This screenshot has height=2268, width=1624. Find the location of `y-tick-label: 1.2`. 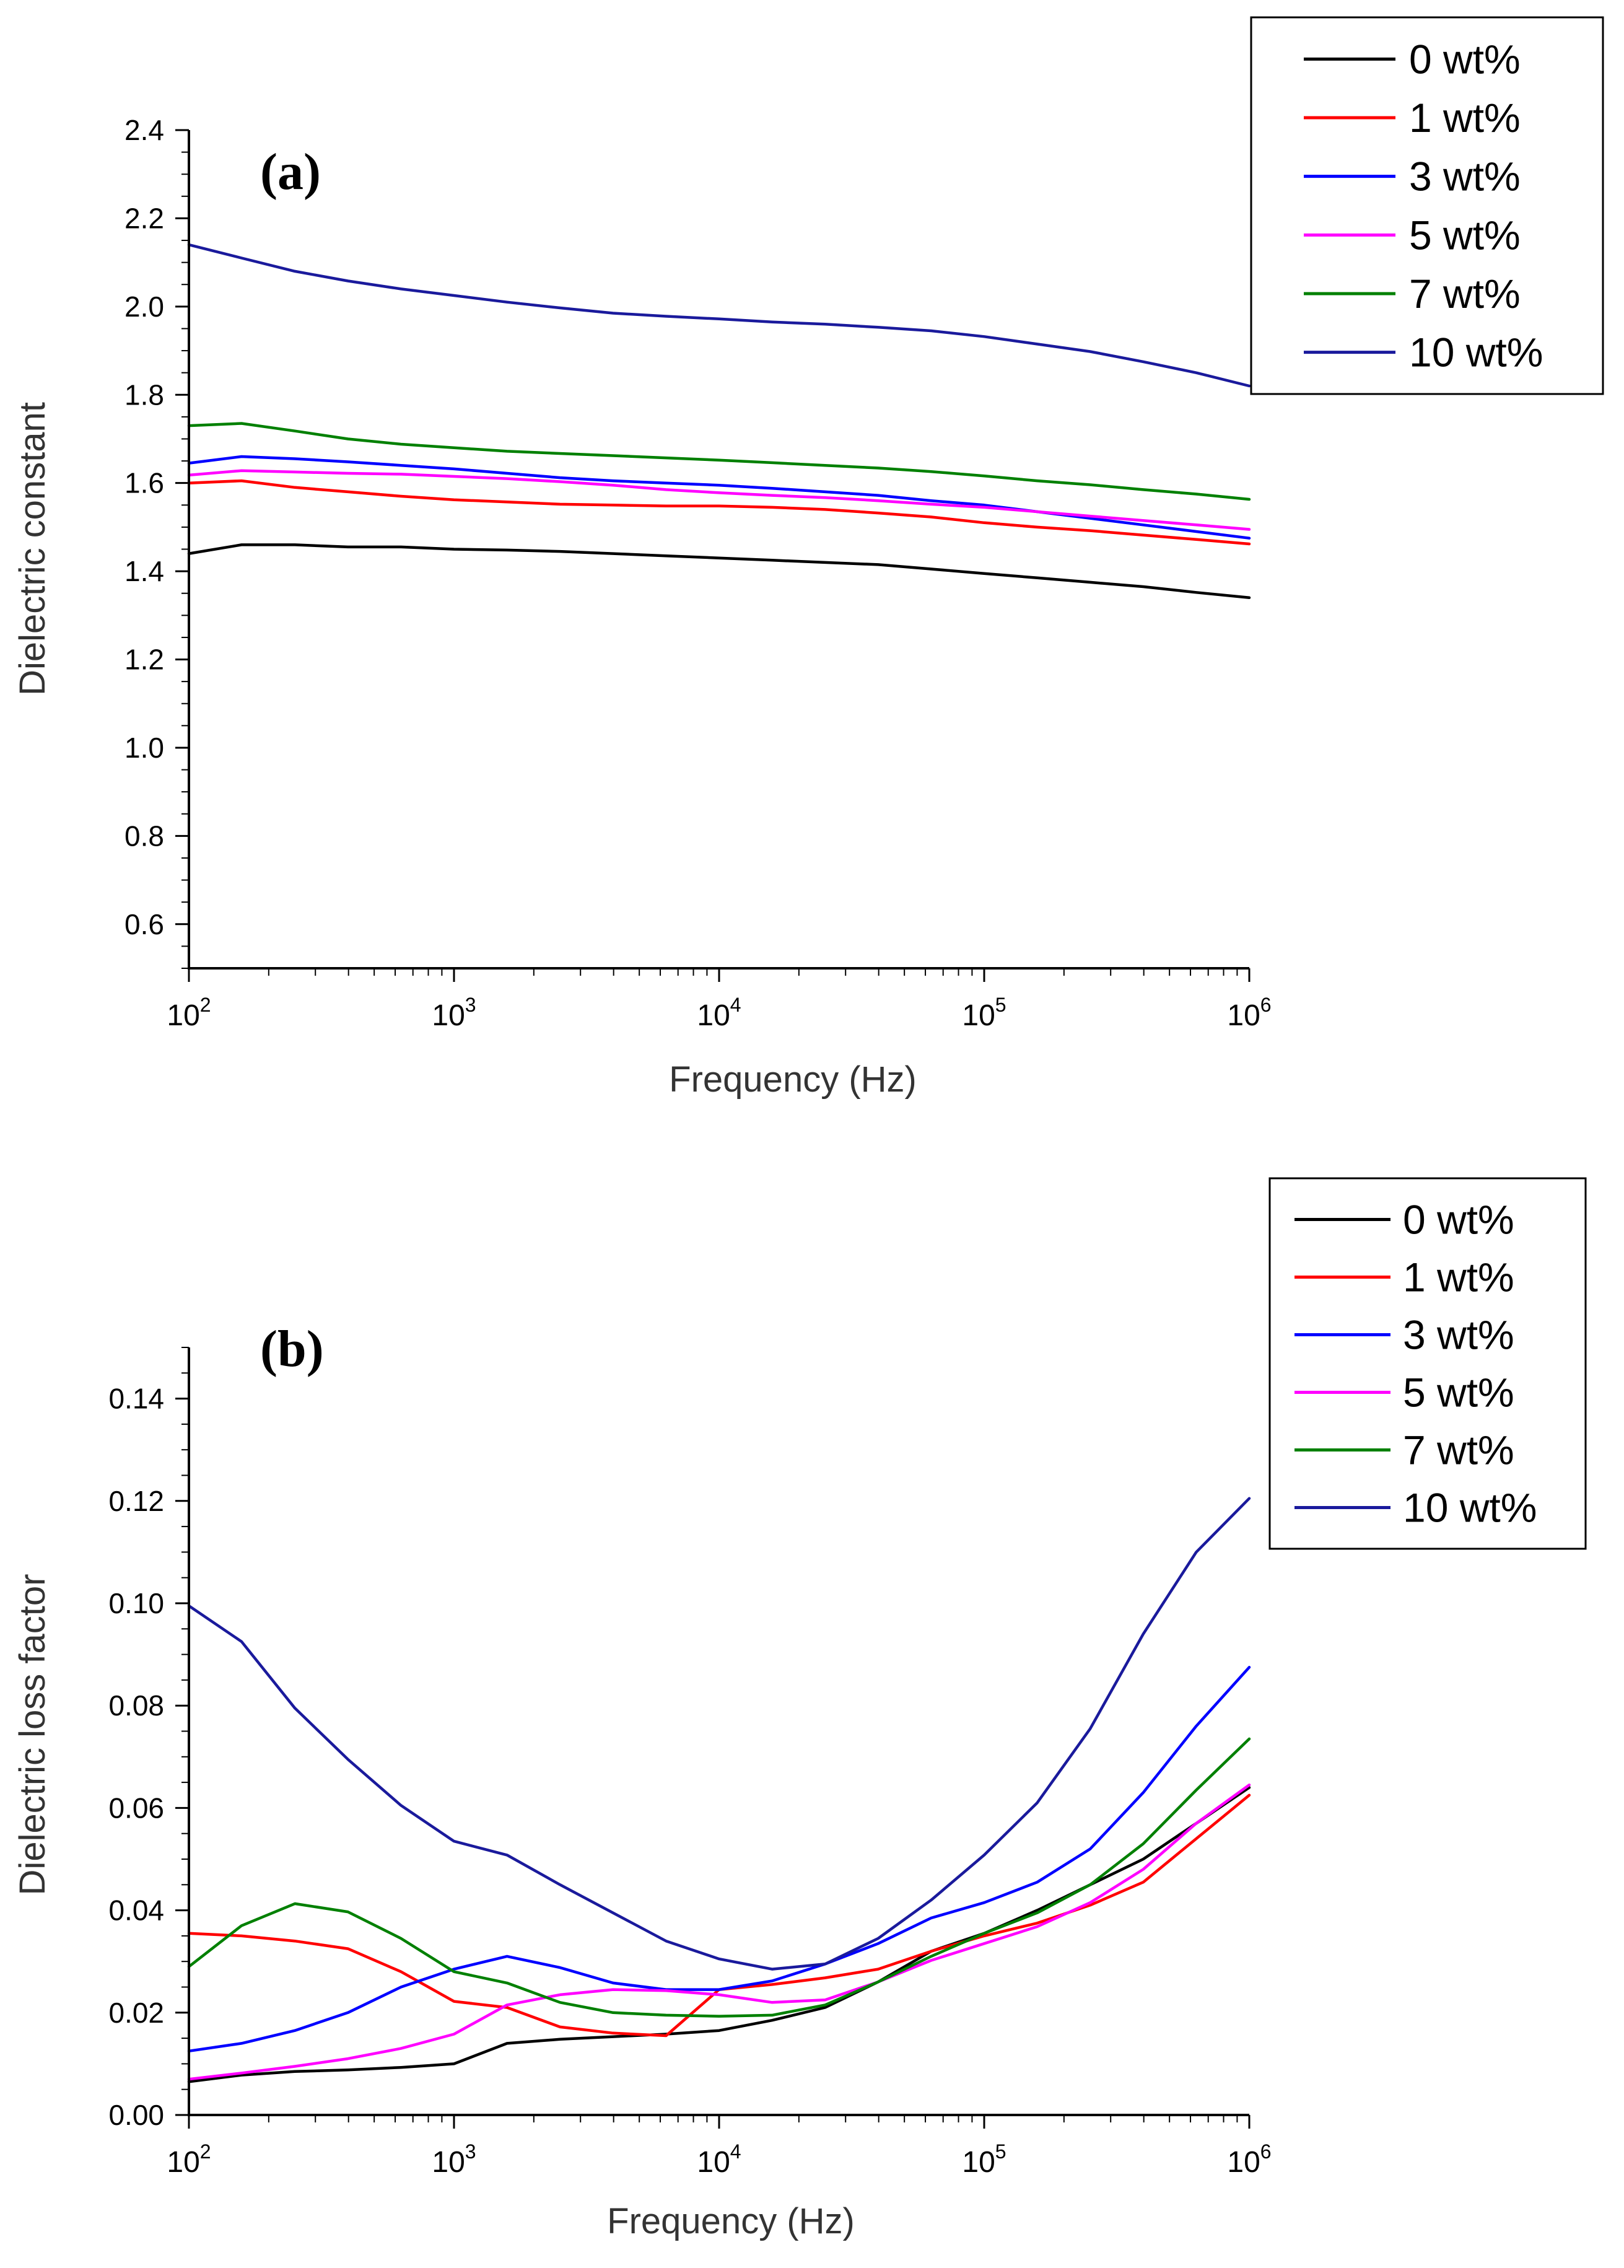

y-tick-label: 1.2 is located at coordinates (144, 660).